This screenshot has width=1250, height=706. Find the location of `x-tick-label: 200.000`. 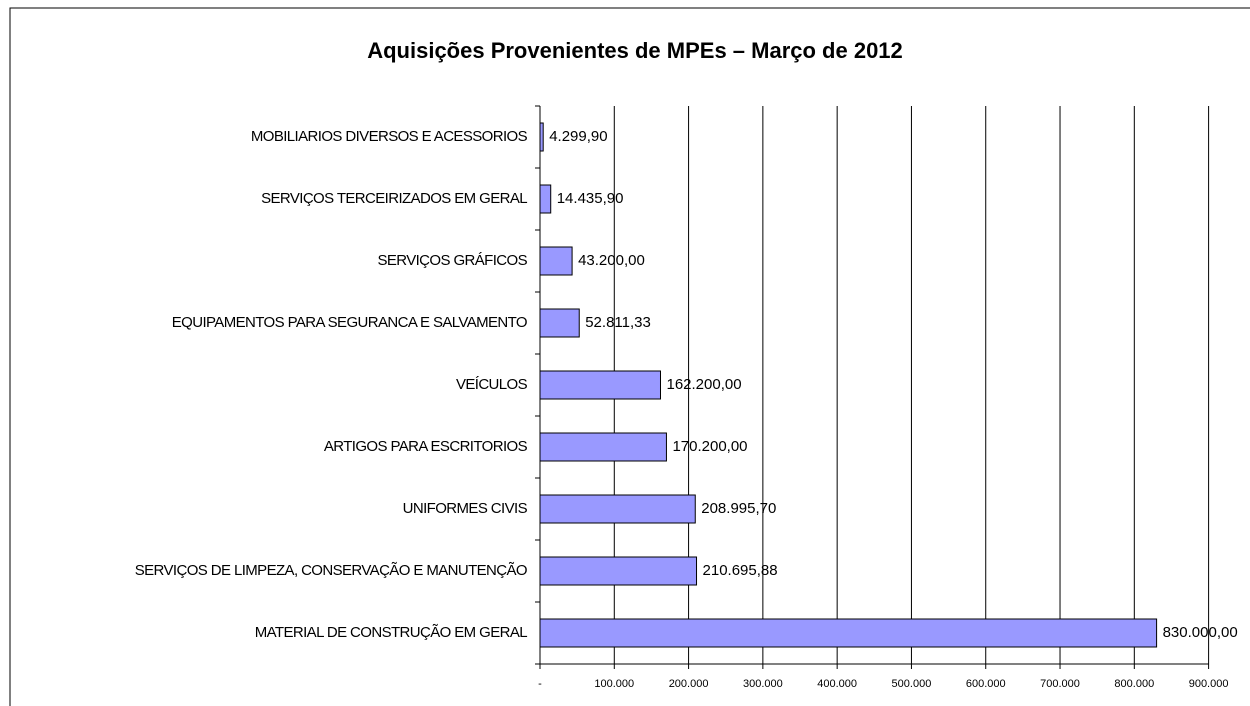

x-tick-label: 200.000 is located at coordinates (689, 684).